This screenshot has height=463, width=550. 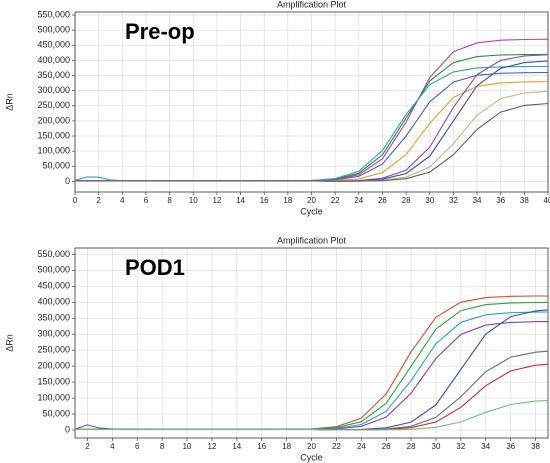 I want to click on plot-annotation: POD1, so click(x=155, y=267).